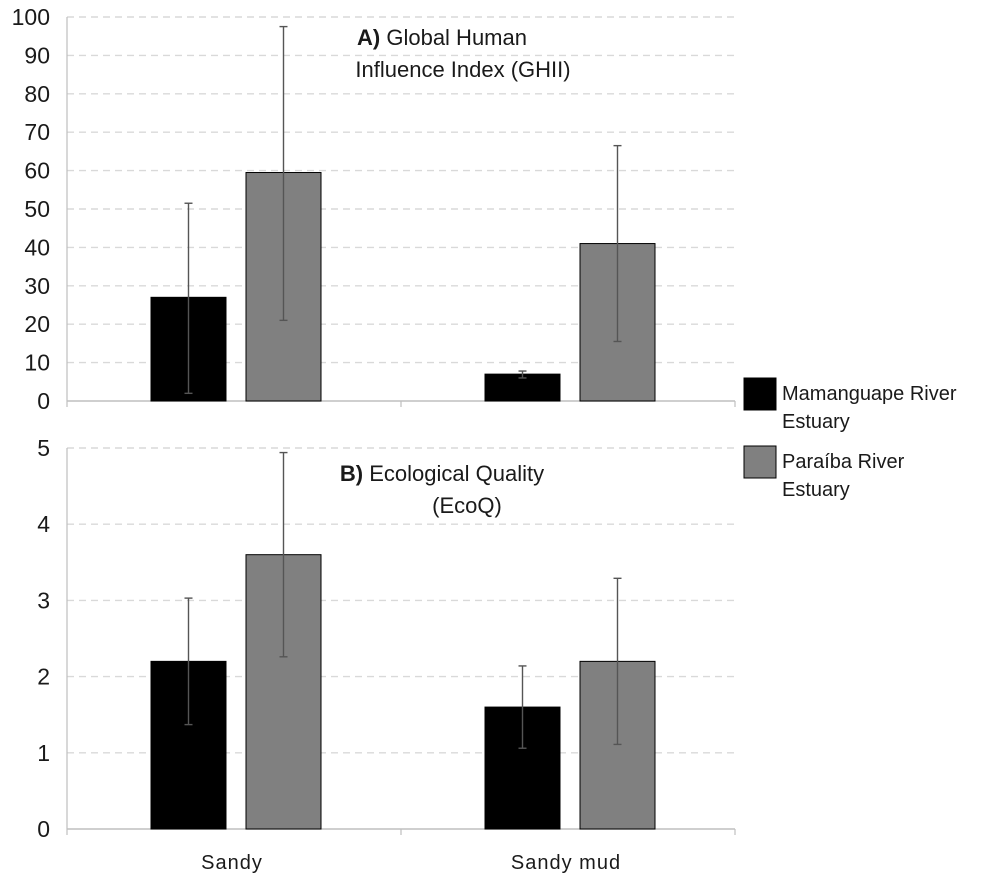 This screenshot has height=882, width=993. I want to click on legend-label: Paraíba River, so click(843, 462).